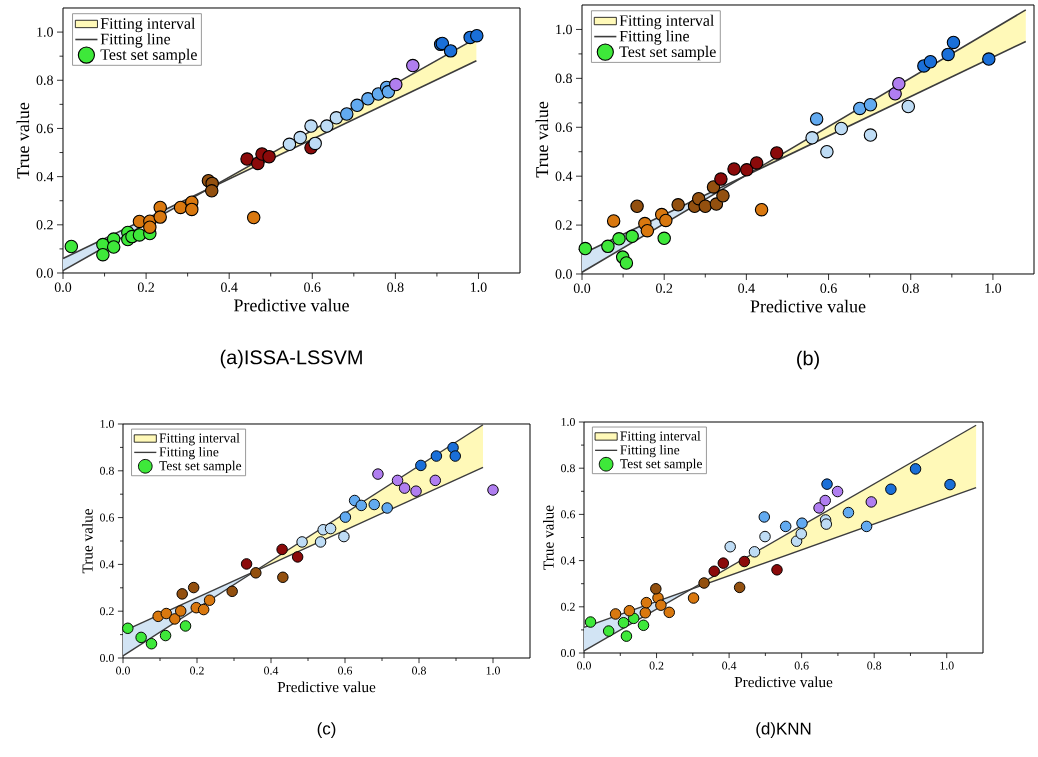  What do you see at coordinates (783, 730) in the screenshot?
I see `text: (d)KNN` at bounding box center [783, 730].